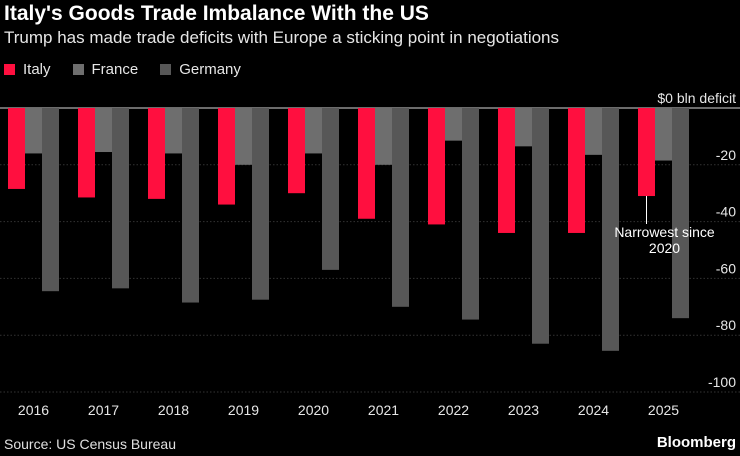 This screenshot has height=456, width=740. Describe the element at coordinates (86, 153) in the screenshot. I see `bar-italy-2017` at that location.